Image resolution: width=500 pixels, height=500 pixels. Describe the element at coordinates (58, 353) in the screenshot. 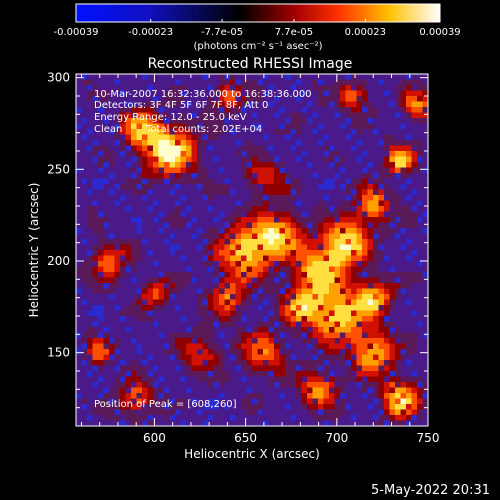

I see `y-tick-label: 150` at that location.